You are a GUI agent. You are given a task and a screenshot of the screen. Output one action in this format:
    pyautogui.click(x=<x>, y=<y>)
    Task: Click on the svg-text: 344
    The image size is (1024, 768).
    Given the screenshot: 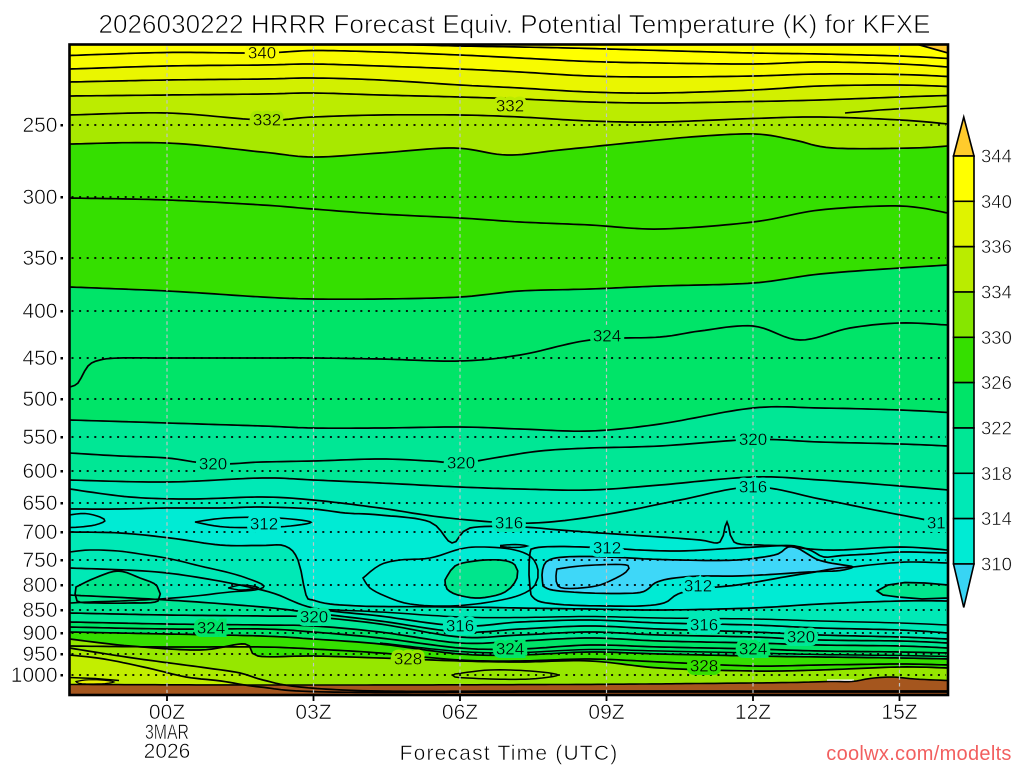 What is the action you would take?
    pyautogui.click(x=996, y=156)
    